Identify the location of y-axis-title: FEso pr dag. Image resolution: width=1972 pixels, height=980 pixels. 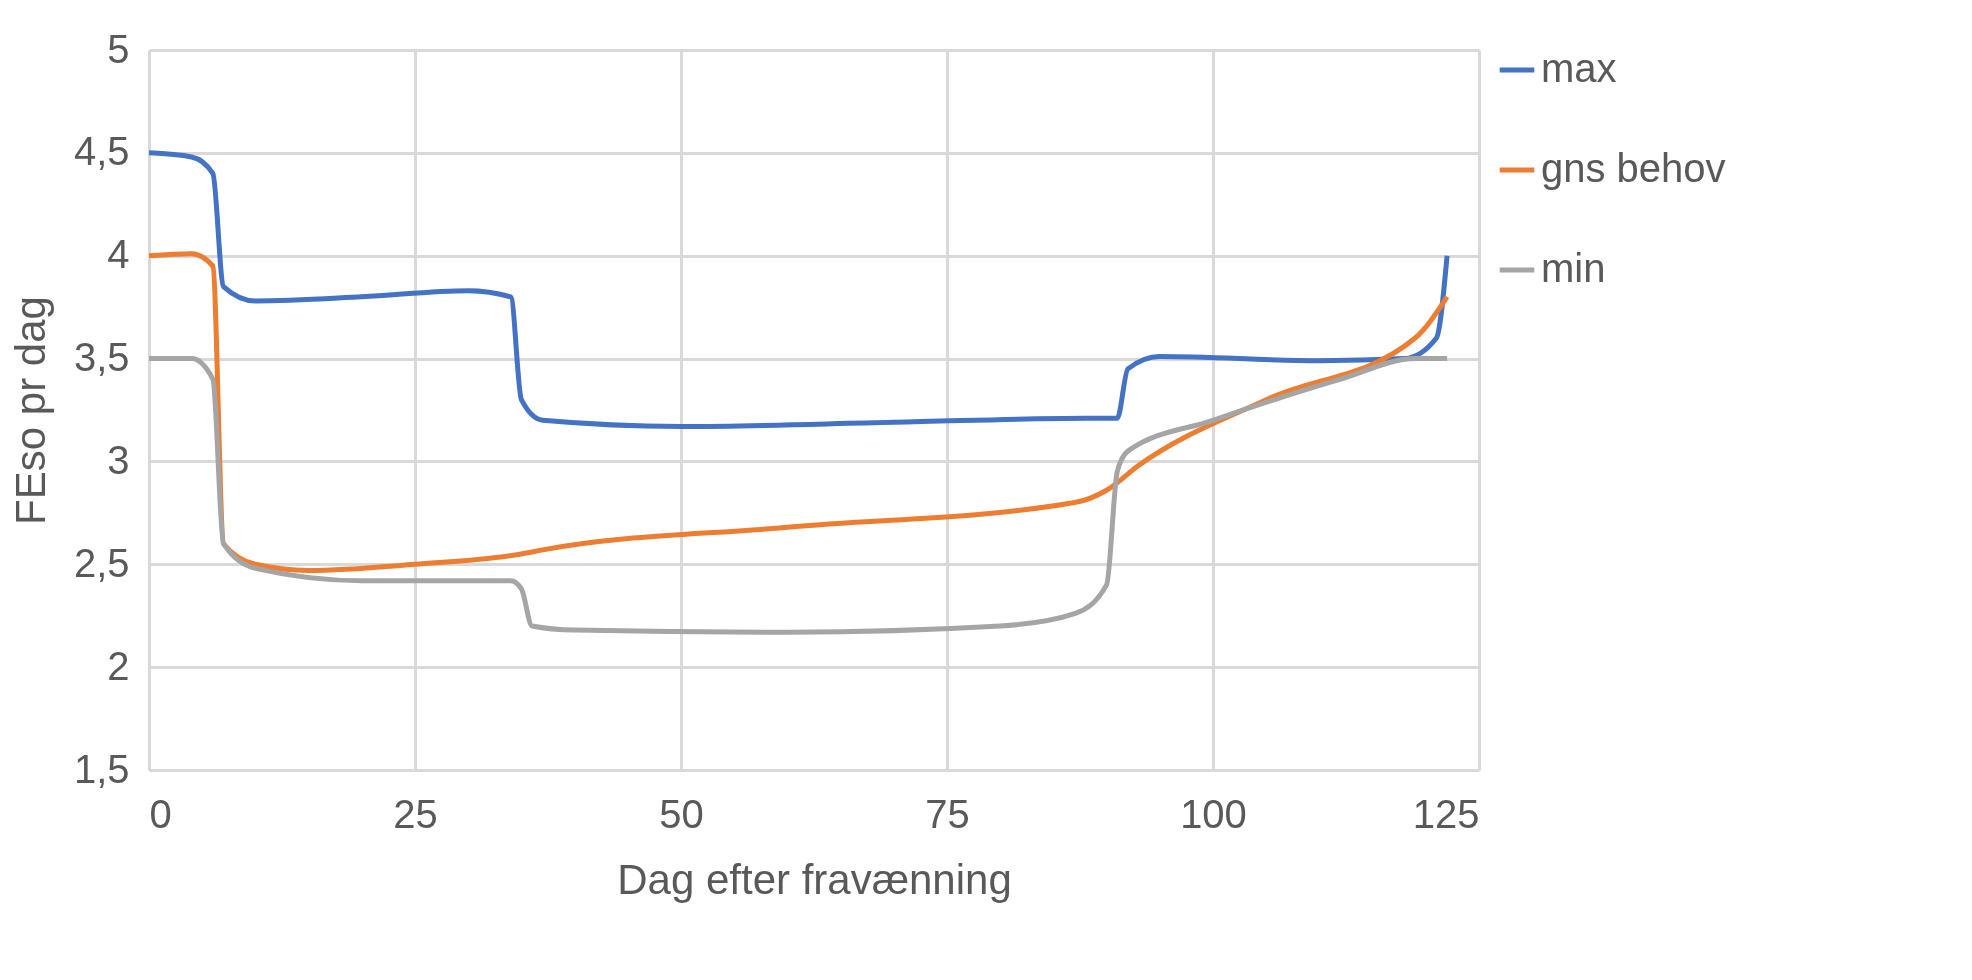
(30, 410).